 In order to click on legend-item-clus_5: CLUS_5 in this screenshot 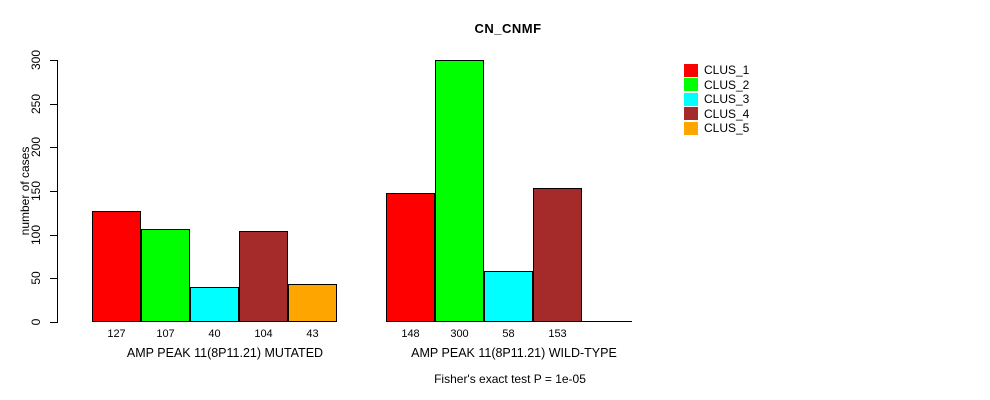, I will do `click(716, 128)`.